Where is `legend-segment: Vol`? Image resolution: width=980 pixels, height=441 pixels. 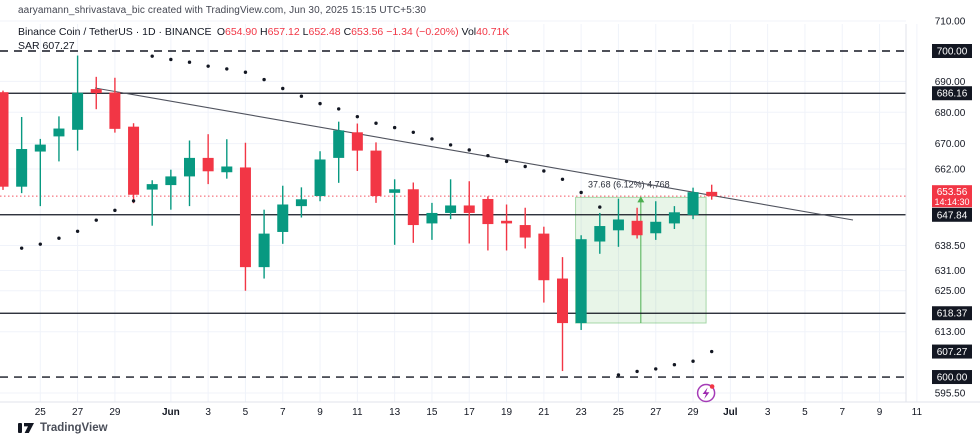 legend-segment: Vol is located at coordinates (469, 32).